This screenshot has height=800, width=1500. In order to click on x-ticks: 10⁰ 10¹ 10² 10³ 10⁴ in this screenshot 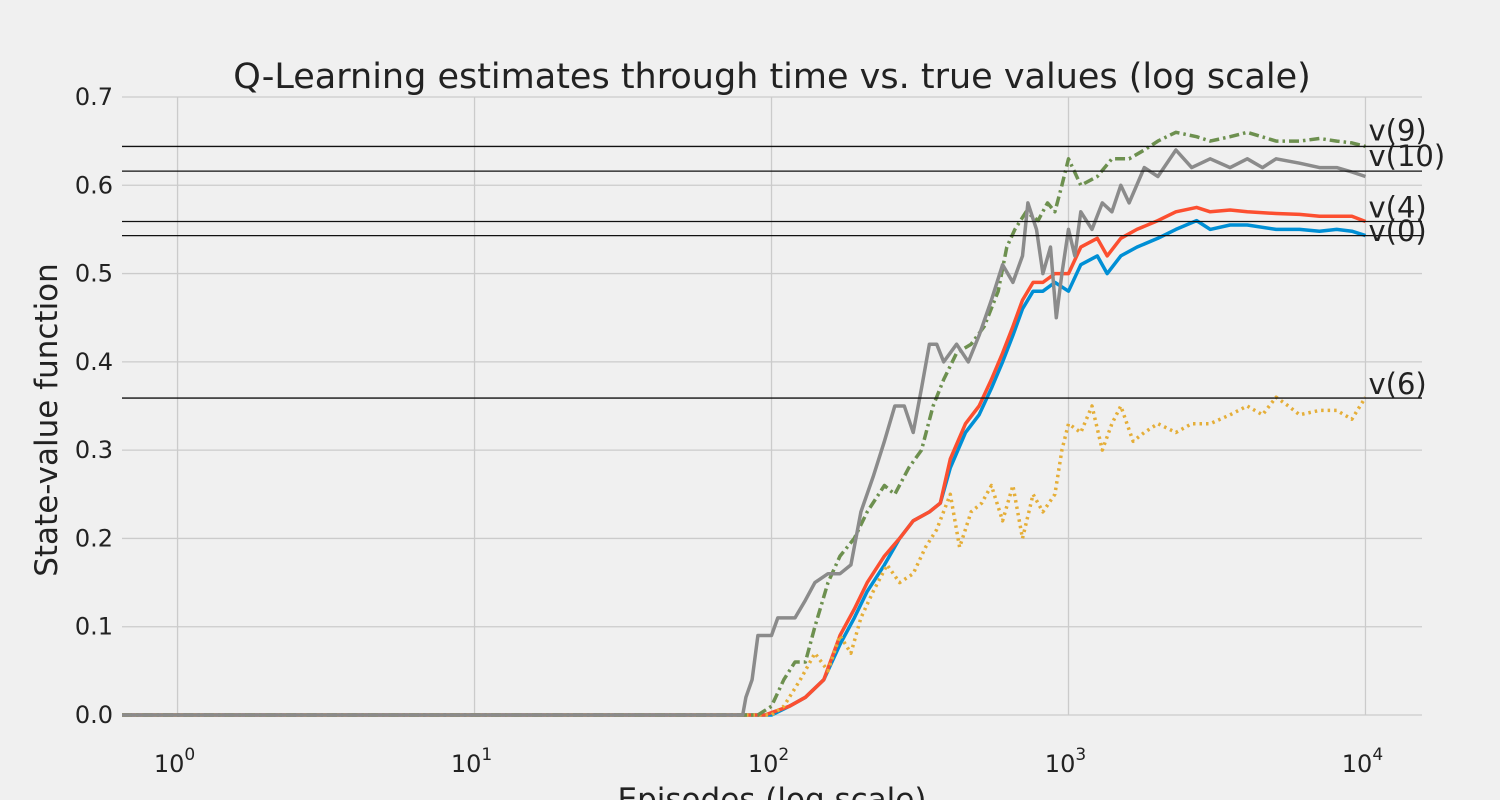, I will do `click(768, 761)`.